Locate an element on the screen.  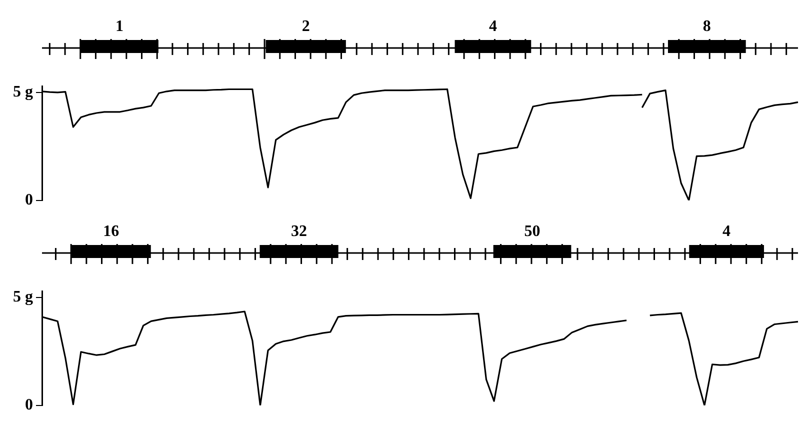
text: 8 is located at coordinates (706, 26).